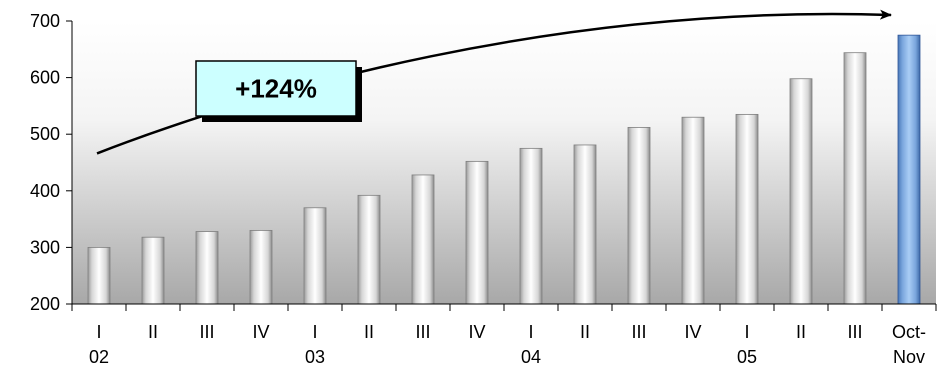 This screenshot has height=376, width=941. I want to click on y-tick-label: 200, so click(45, 304).